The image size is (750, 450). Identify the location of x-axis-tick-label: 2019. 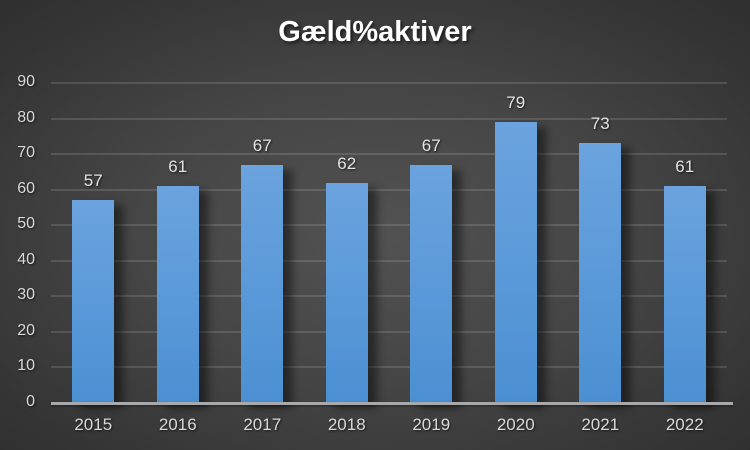
(431, 424).